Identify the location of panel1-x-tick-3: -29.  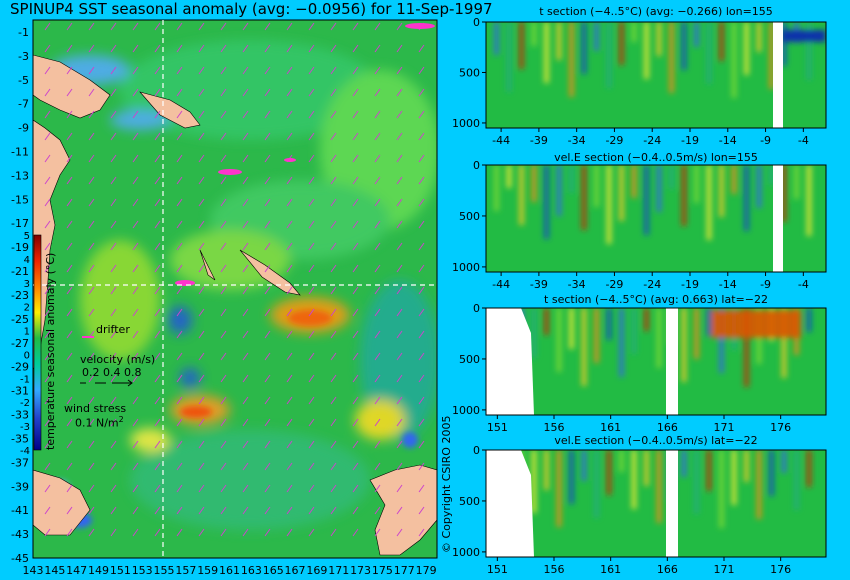
(614, 140).